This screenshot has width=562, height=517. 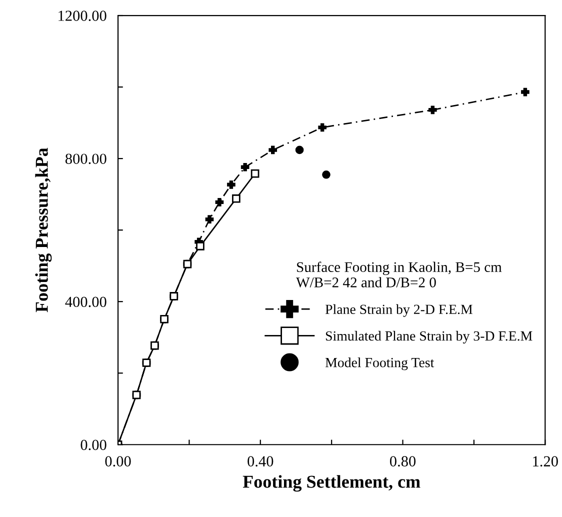 I want to click on x-tick-label: 0.40, so click(x=261, y=461).